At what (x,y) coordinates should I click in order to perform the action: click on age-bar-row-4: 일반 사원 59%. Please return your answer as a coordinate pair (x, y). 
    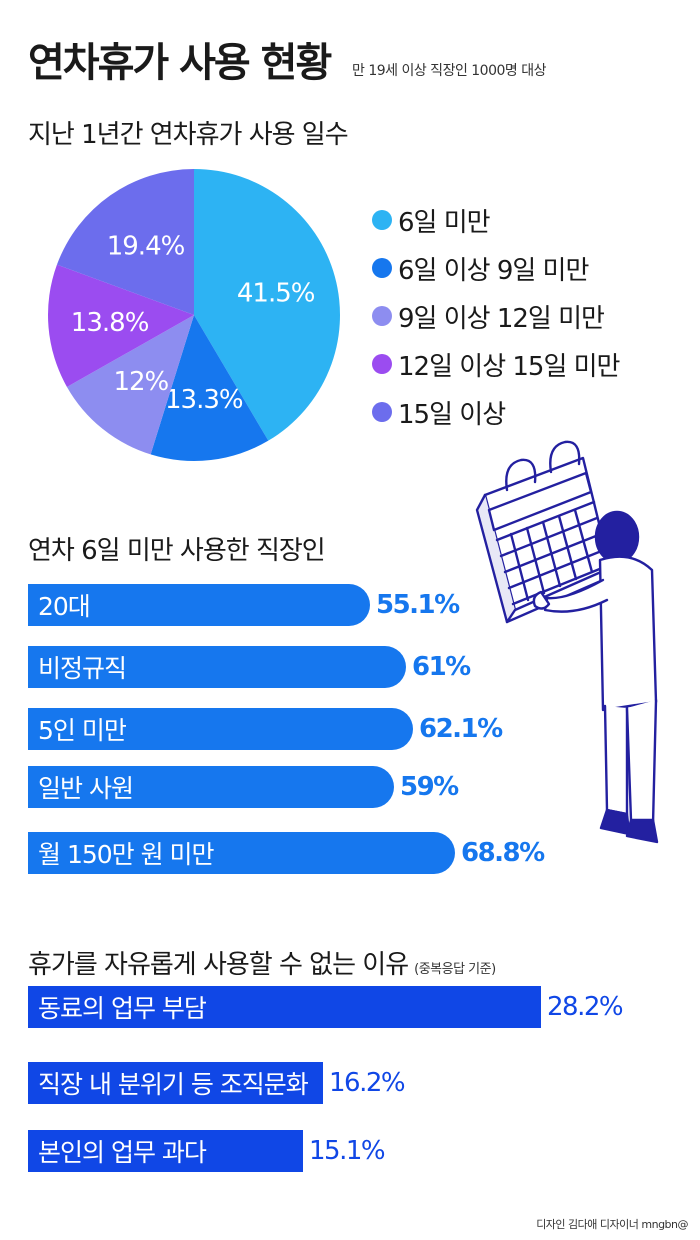
    Looking at the image, I should click on (243, 787).